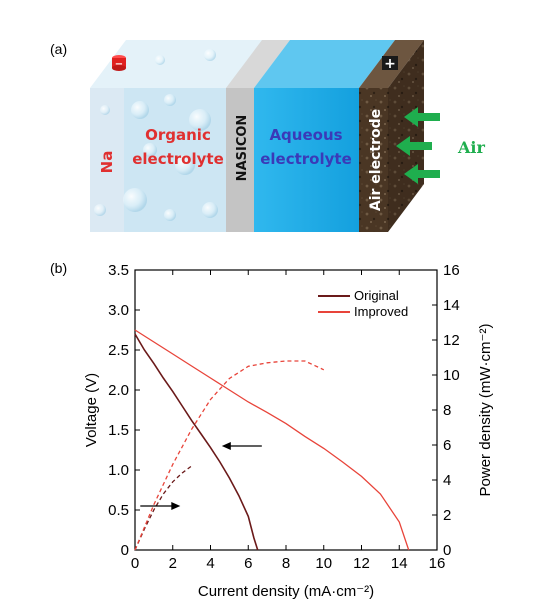 This screenshot has height=609, width=555. What do you see at coordinates (323, 563) in the screenshot?
I see `x-tick-label: 10` at bounding box center [323, 563].